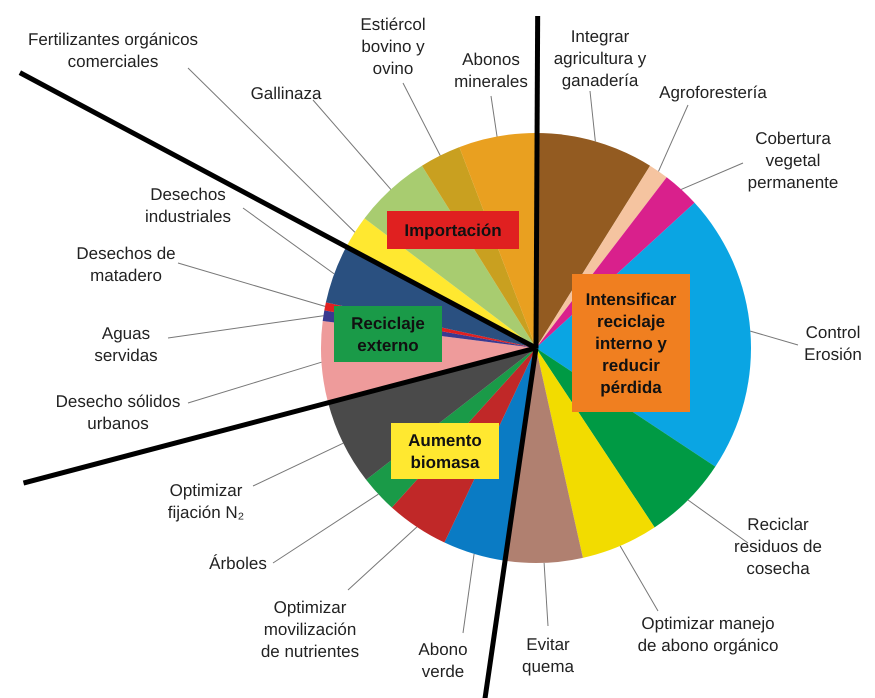 This screenshot has width=875, height=698. What do you see at coordinates (833, 343) in the screenshot?
I see `slice-label: Control Erosión` at bounding box center [833, 343].